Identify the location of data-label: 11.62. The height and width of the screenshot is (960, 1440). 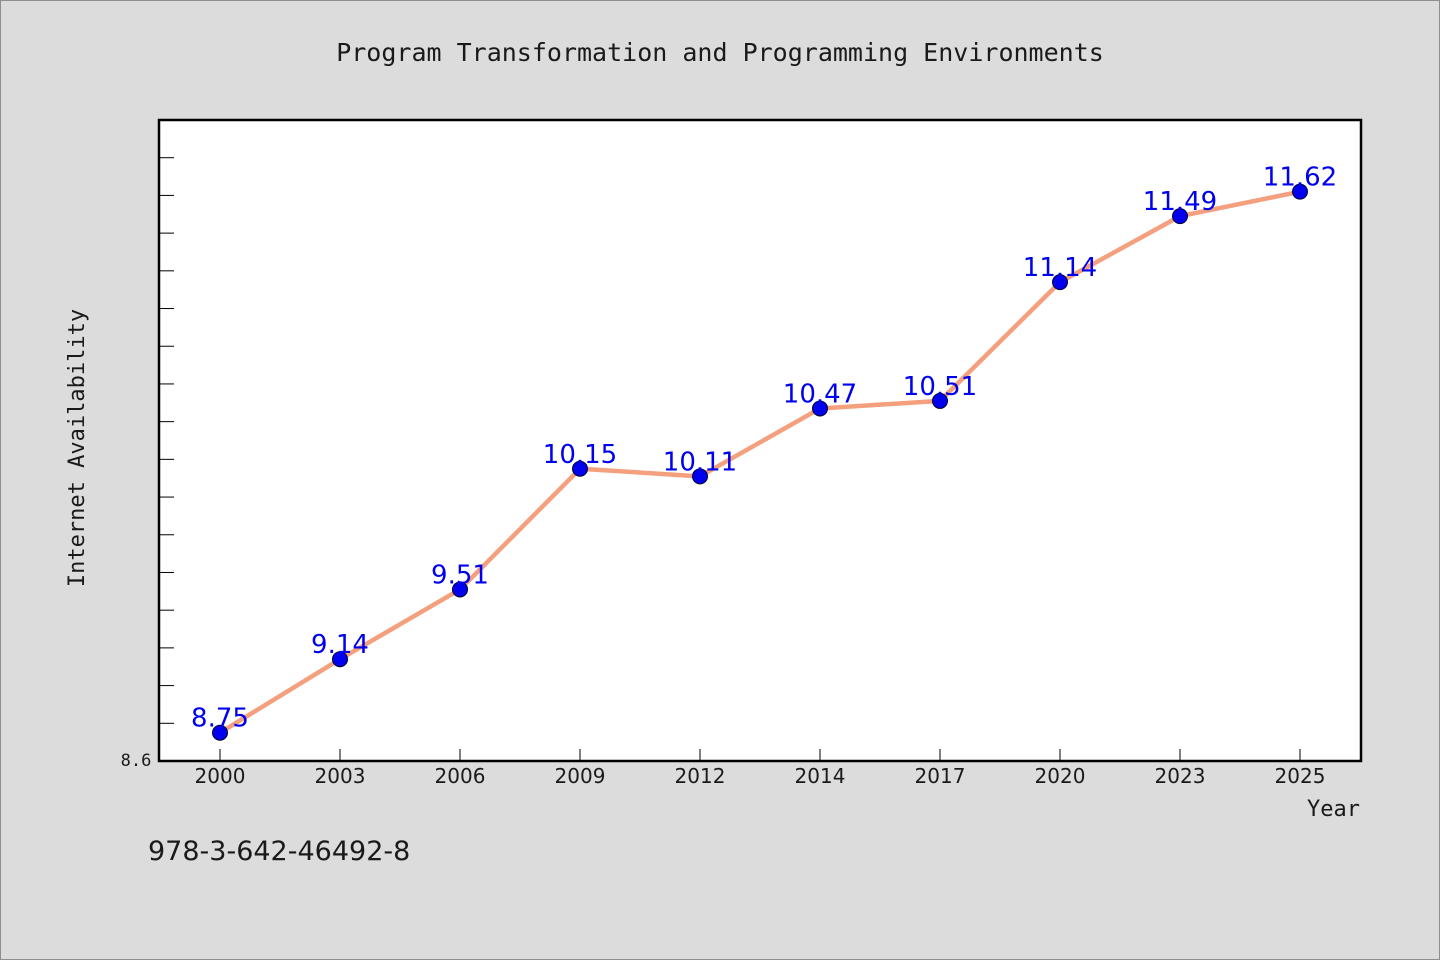
(1300, 178).